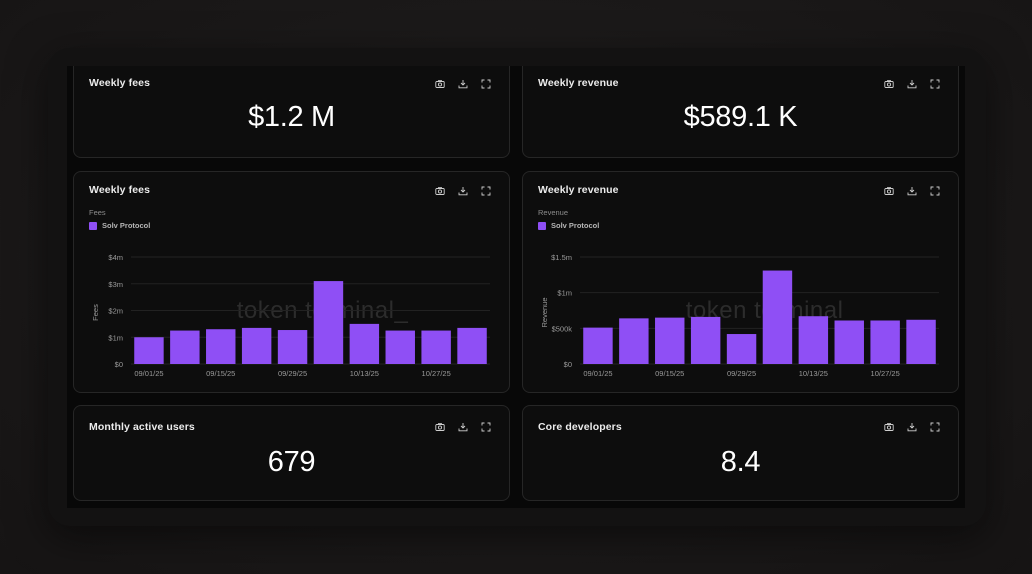 The width and height of the screenshot is (1032, 574). What do you see at coordinates (740, 117) in the screenshot?
I see `weekly-revenue-value: $589.1 K` at bounding box center [740, 117].